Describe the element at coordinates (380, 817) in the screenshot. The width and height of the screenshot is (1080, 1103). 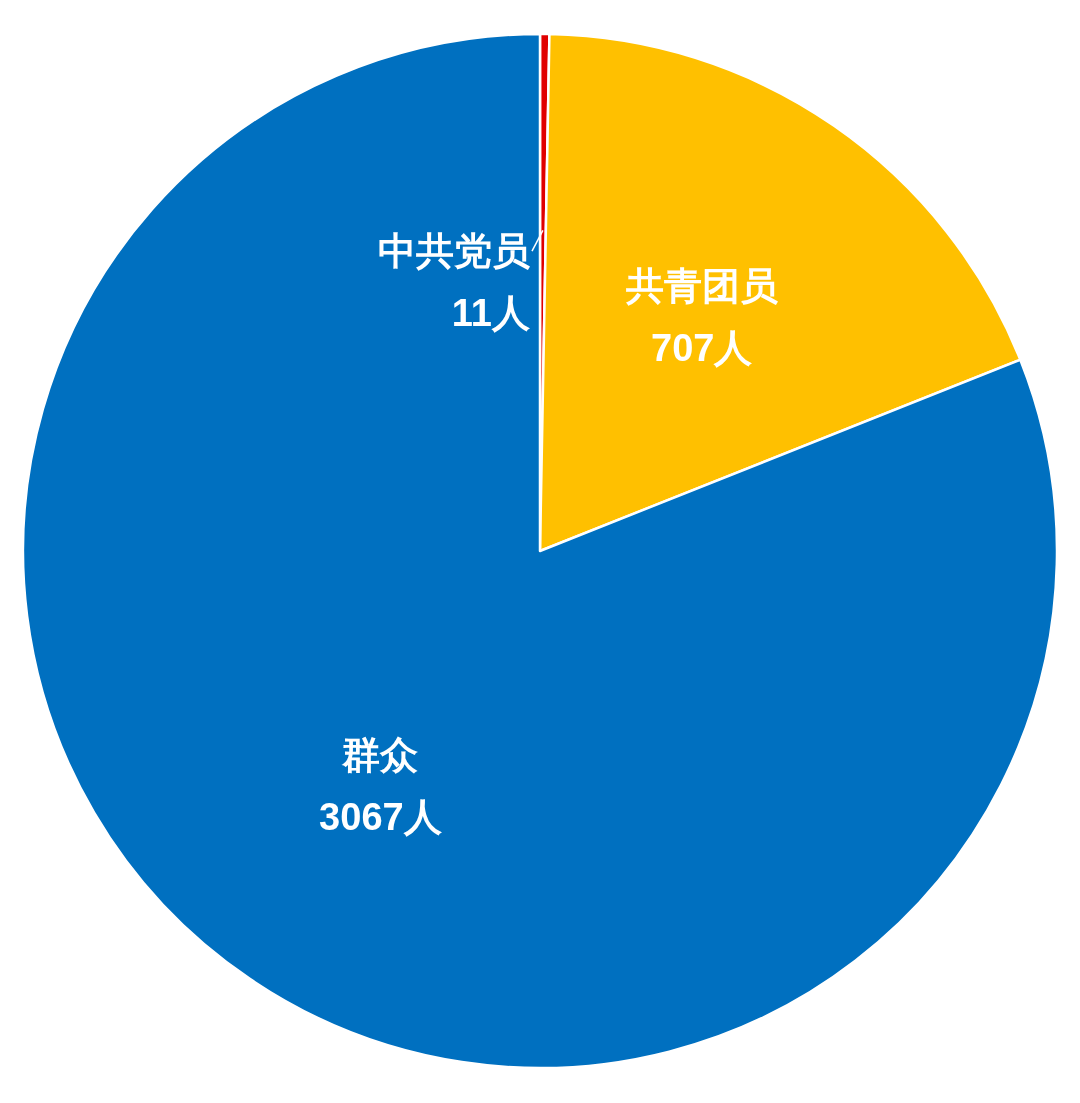
I see `data-label: 3067人` at that location.